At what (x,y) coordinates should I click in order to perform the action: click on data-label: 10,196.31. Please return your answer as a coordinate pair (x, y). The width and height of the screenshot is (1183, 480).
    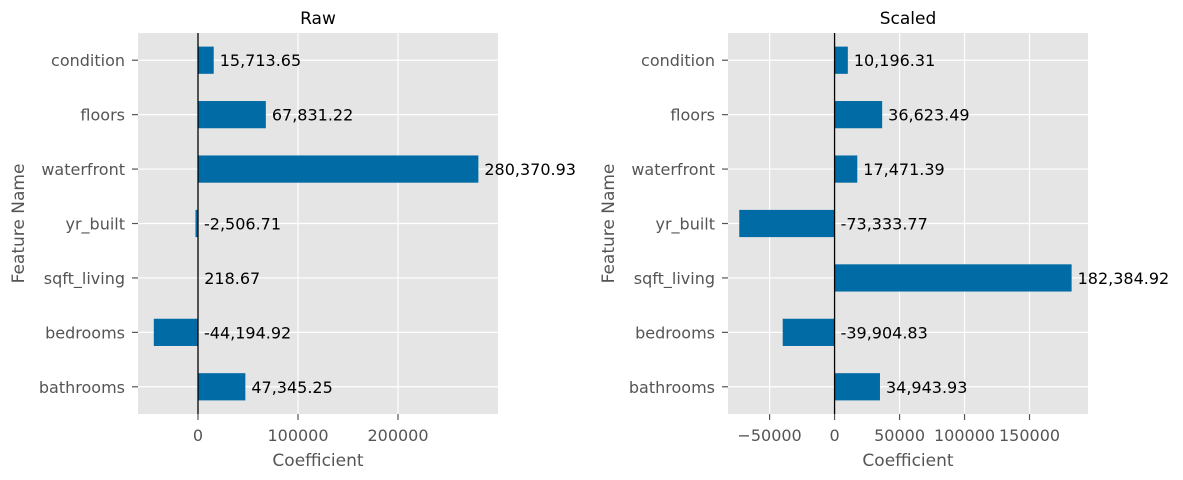
    Looking at the image, I should click on (894, 60).